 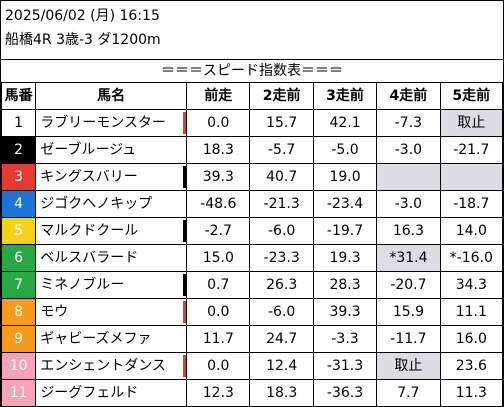 I want to click on table-row: 4 ジゴクヘノキップ -48.6 -21.3 -23.4 -3.0 -18.7, so click(x=252, y=204).